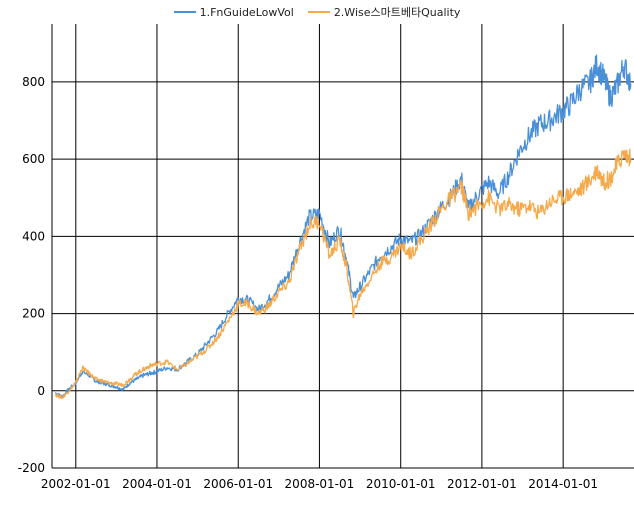 Image resolution: width=634 pixels, height=517 pixels. I want to click on x-tick-label: 2002-01-01, so click(76, 484).